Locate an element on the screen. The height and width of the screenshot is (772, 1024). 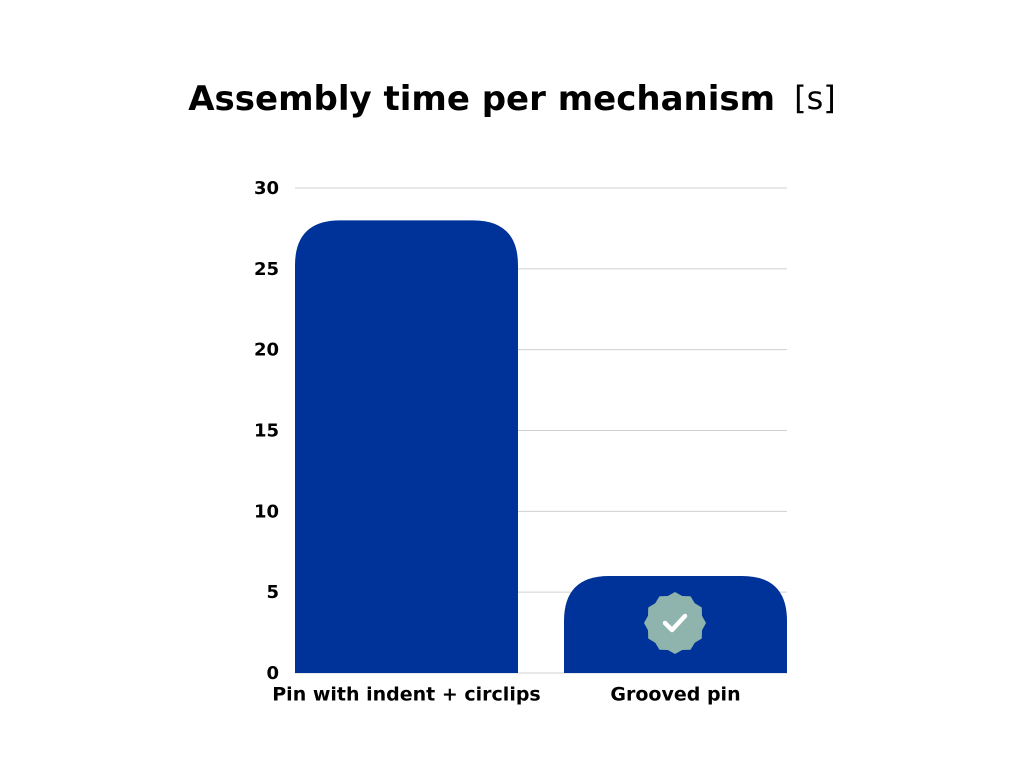
badge-shape is located at coordinates (675, 623).